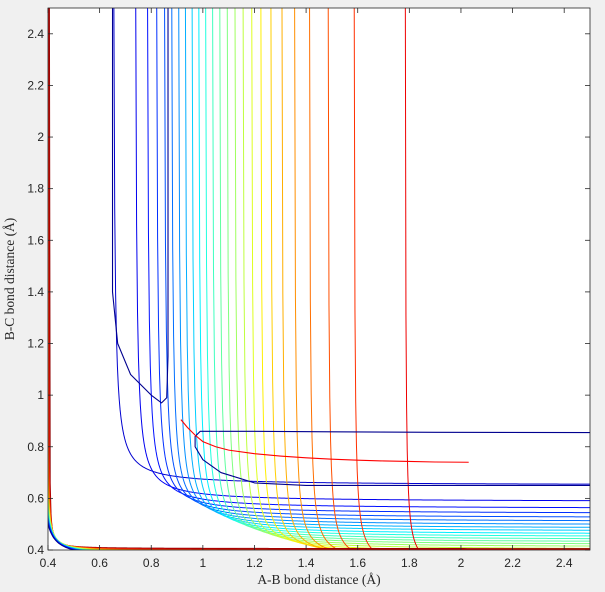 Image resolution: width=605 pixels, height=592 pixels. What do you see at coordinates (35, 498) in the screenshot?
I see `y-tick-label: 0.6` at bounding box center [35, 498].